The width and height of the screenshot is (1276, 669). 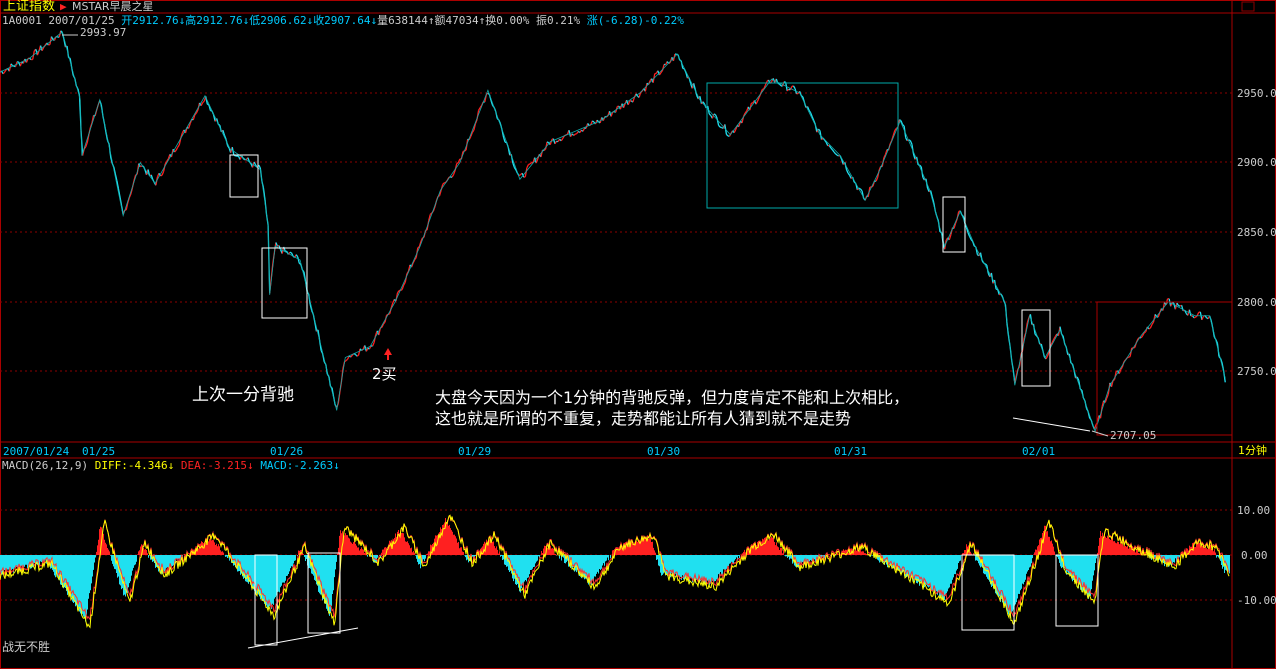 What do you see at coordinates (29, 7) in the screenshot?
I see `index-name: 上证指数` at bounding box center [29, 7].